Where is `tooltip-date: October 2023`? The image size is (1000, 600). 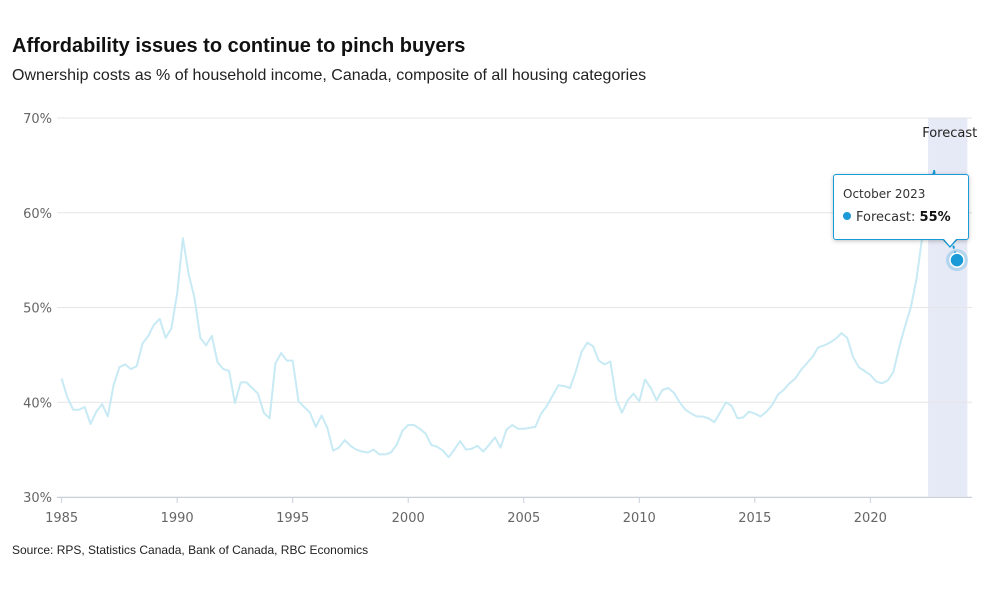
tooltip-date: October 2023 is located at coordinates (884, 194).